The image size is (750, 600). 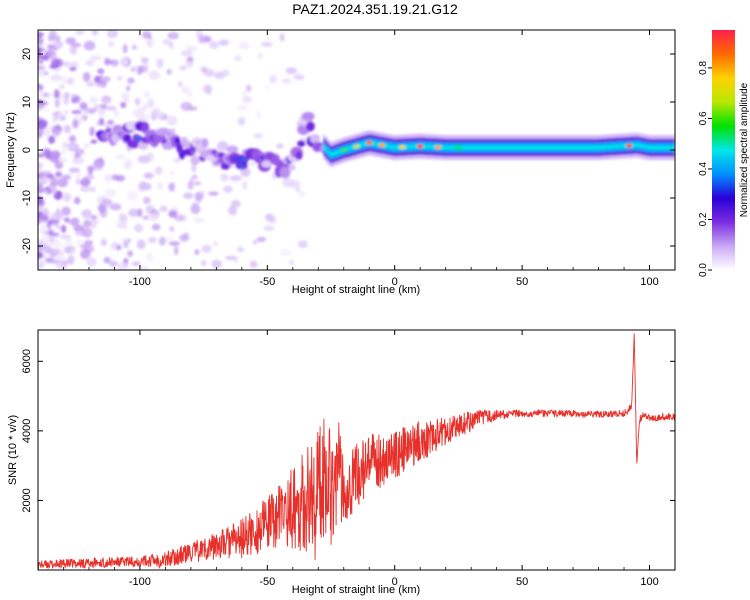 What do you see at coordinates (13, 450) in the screenshot?
I see `snr-y-label: SNR (10 * v/v)` at bounding box center [13, 450].